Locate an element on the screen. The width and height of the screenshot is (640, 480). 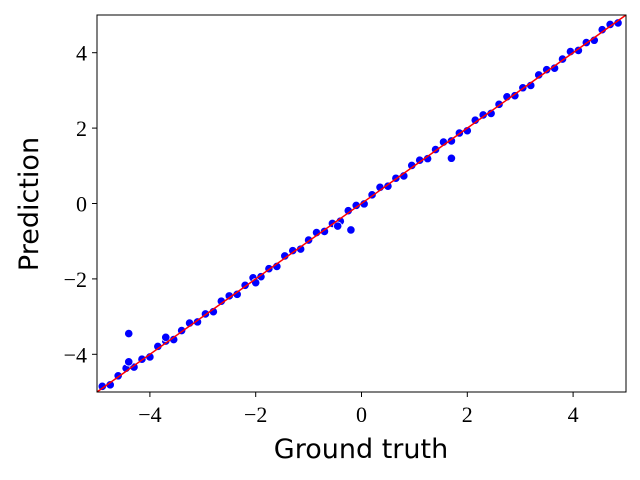
y-tick-label: −4 is located at coordinates (75, 354).